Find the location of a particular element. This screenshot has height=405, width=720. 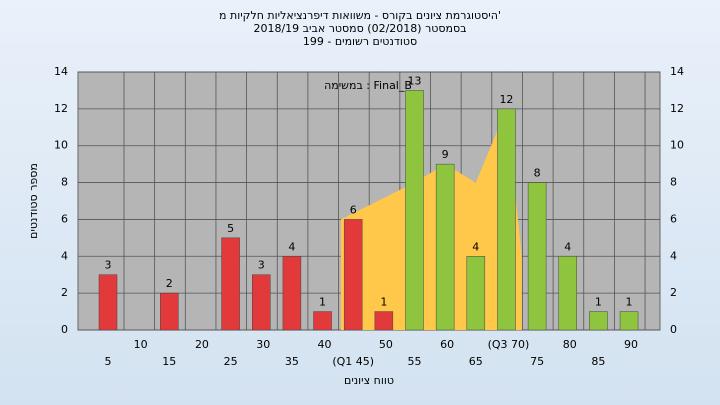

y-tick-label: 4 is located at coordinates (64, 255).